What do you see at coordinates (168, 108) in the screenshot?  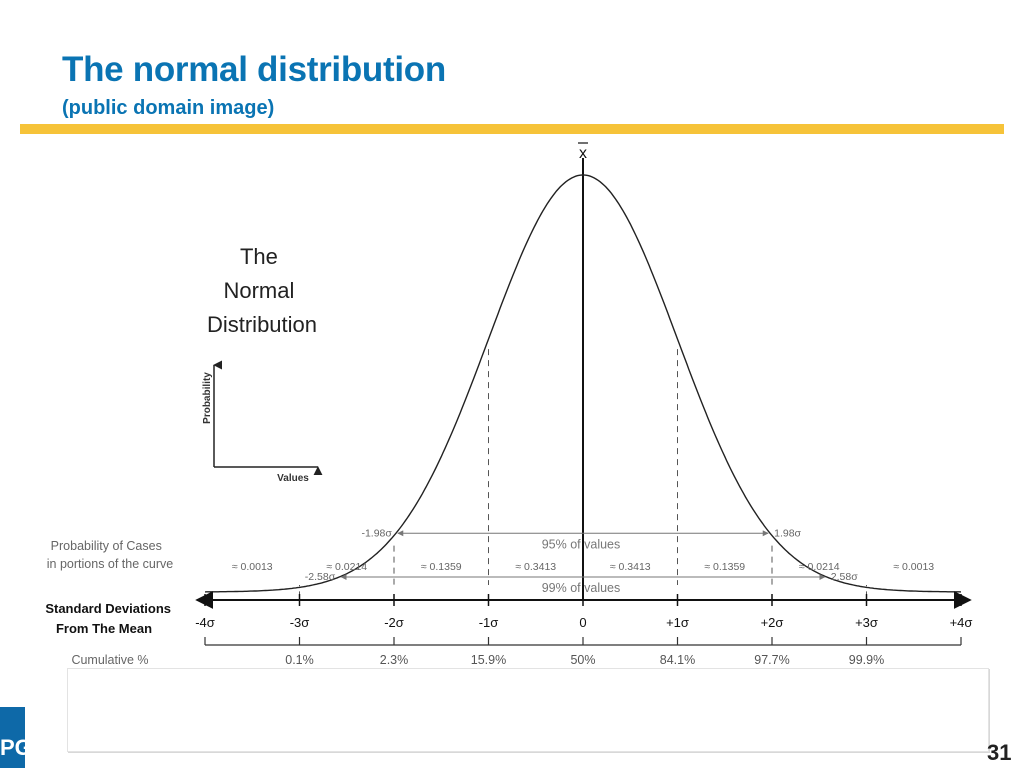 I see `slide-subtitle: (public domain image)` at bounding box center [168, 108].